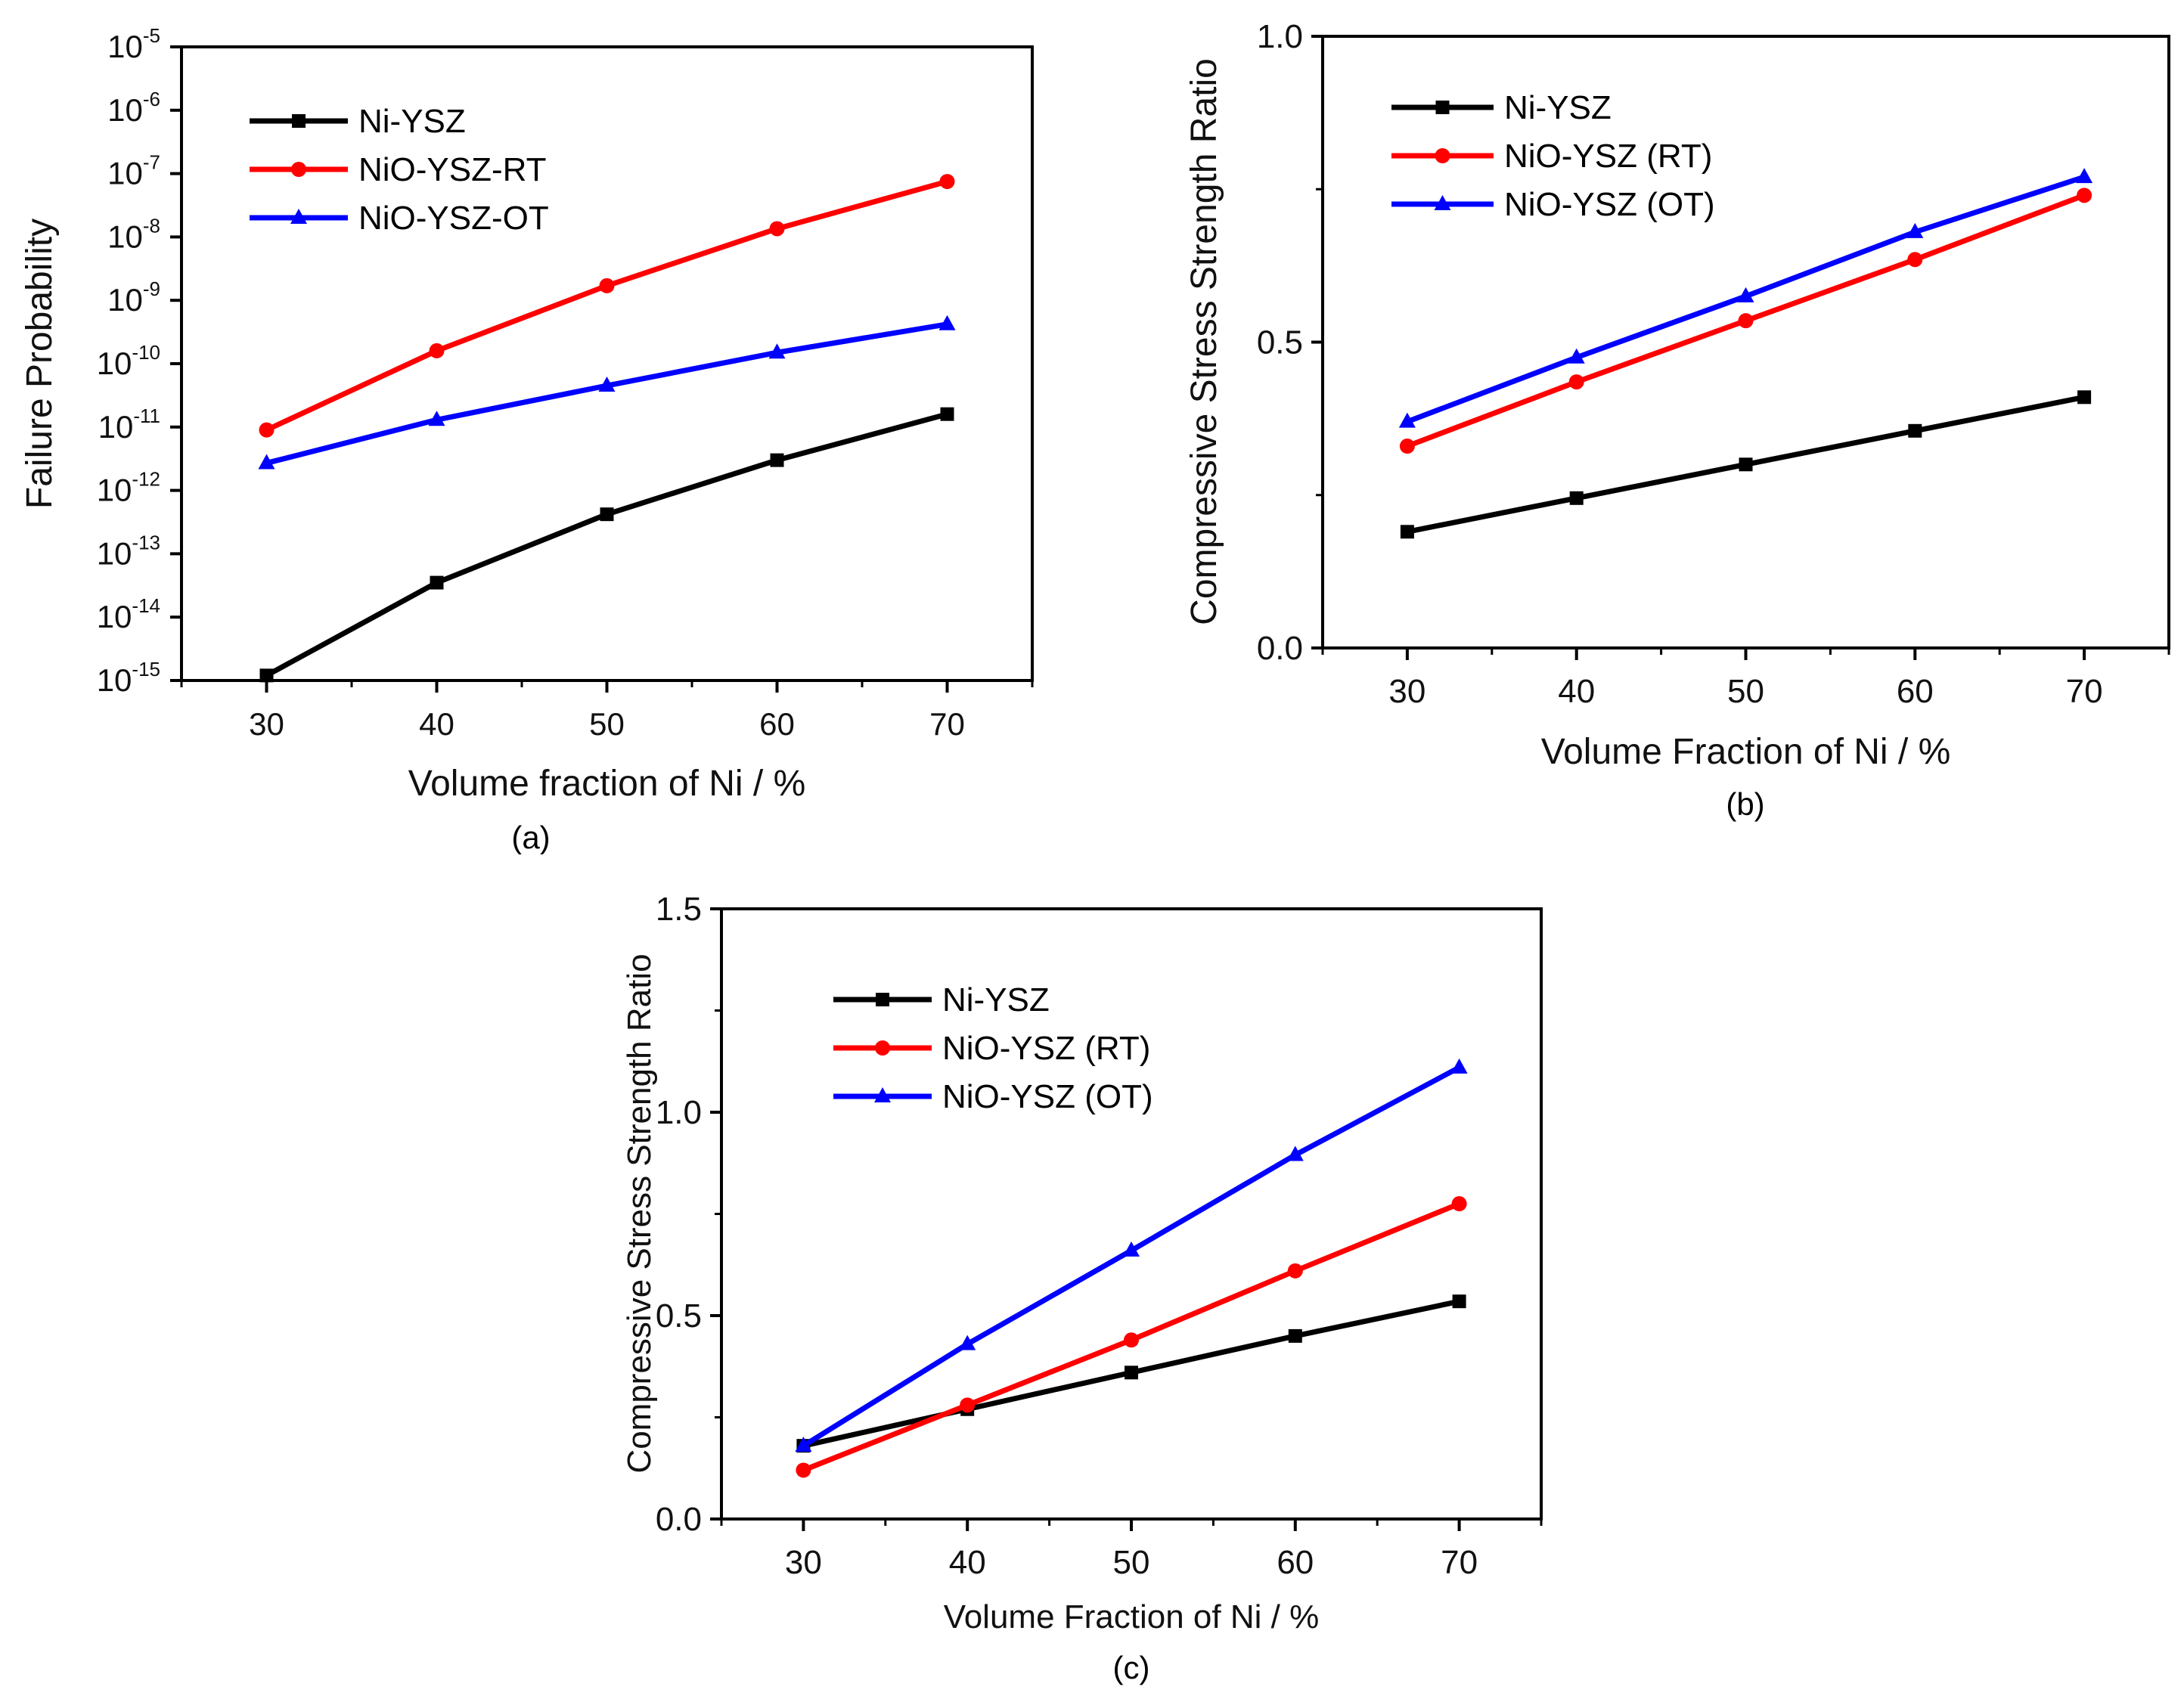  I want to click on x-axis-title: Volume fraction of Ni / %, so click(607, 784).